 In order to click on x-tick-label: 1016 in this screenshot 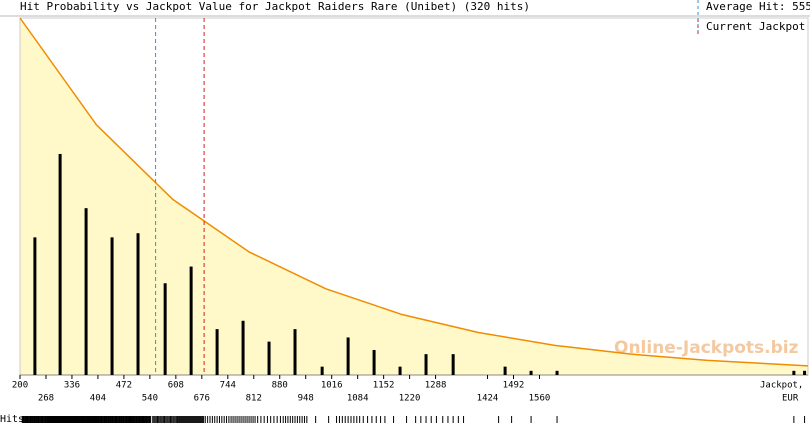, I will do `click(332, 386)`.